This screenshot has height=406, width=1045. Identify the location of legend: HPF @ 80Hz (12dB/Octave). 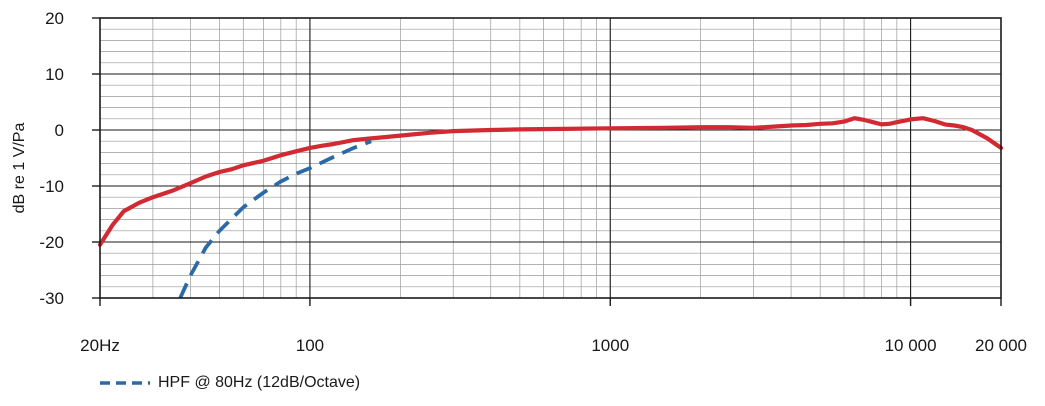
(230, 383).